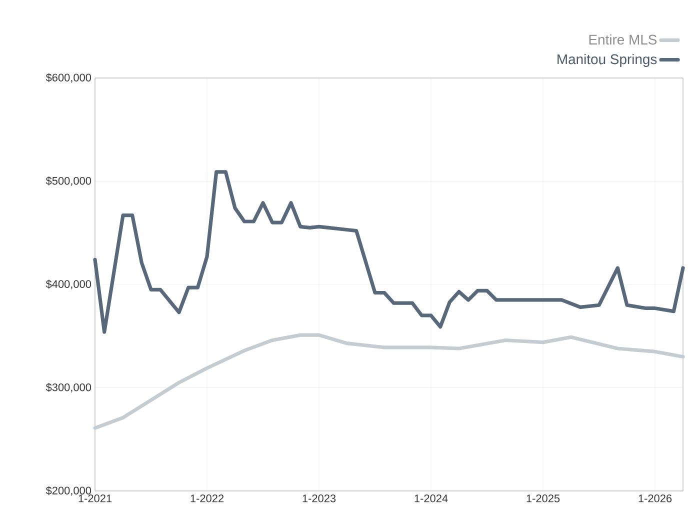 The height and width of the screenshot is (516, 696). Describe the element at coordinates (95, 498) in the screenshot. I see `x-tick-label: 1-2021` at that location.